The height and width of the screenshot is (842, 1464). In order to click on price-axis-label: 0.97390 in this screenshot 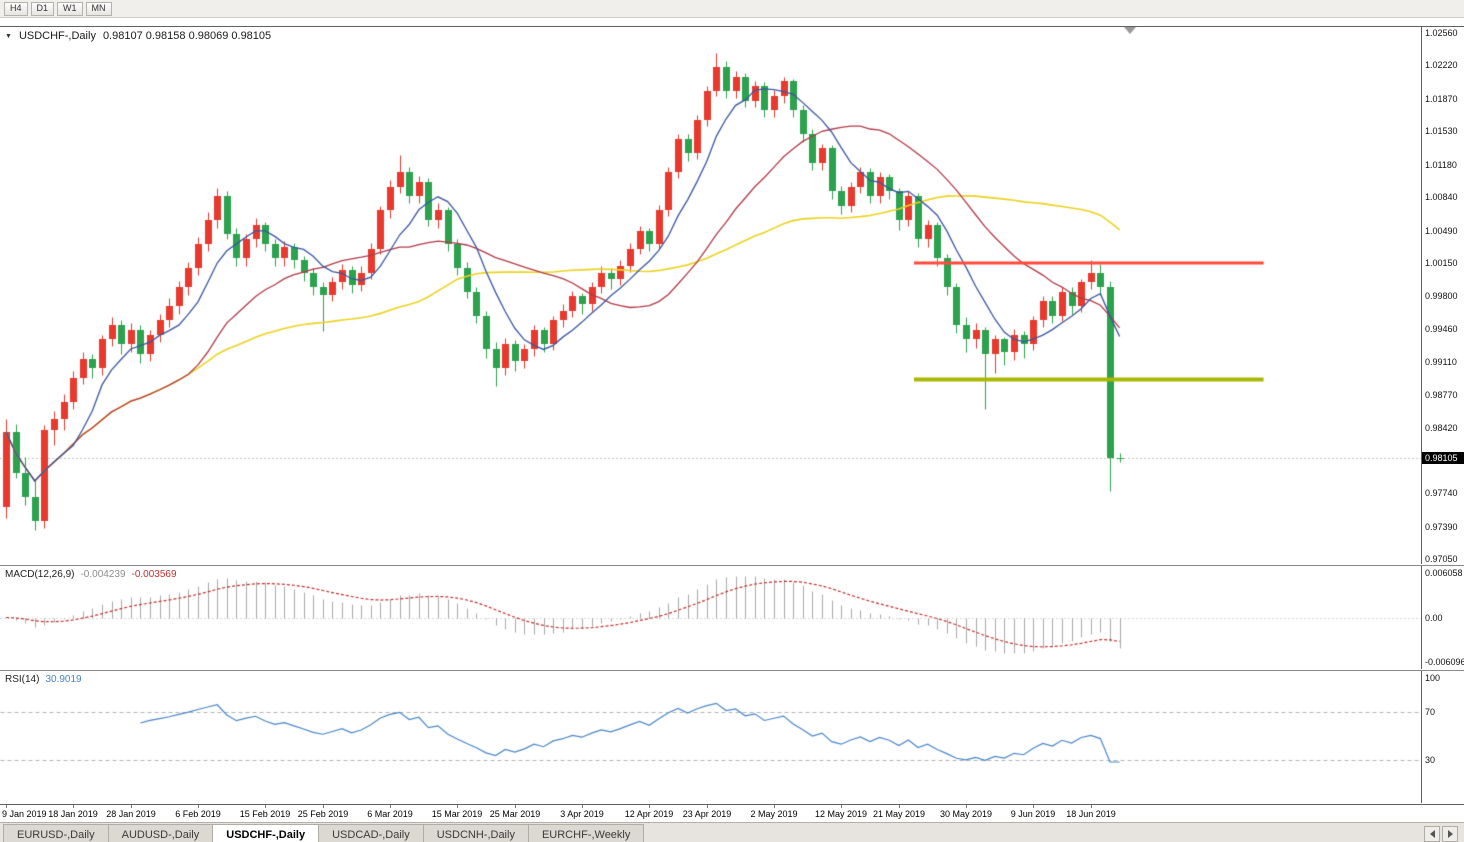, I will do `click(1441, 526)`.